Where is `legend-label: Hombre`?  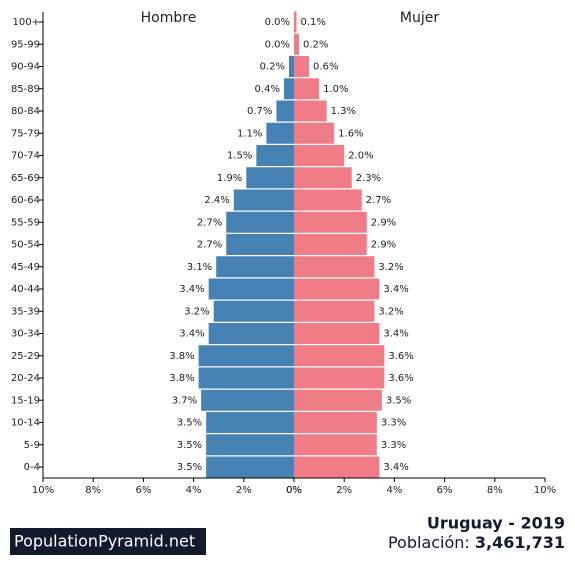
legend-label: Hombre is located at coordinates (169, 18).